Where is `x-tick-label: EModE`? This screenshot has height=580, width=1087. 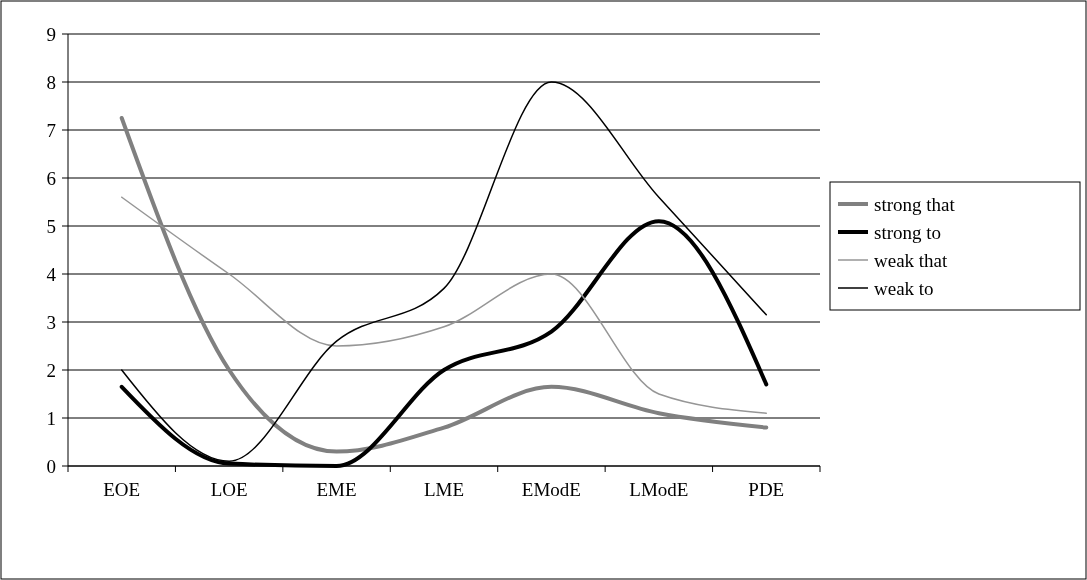
x-tick-label: EModE is located at coordinates (551, 489).